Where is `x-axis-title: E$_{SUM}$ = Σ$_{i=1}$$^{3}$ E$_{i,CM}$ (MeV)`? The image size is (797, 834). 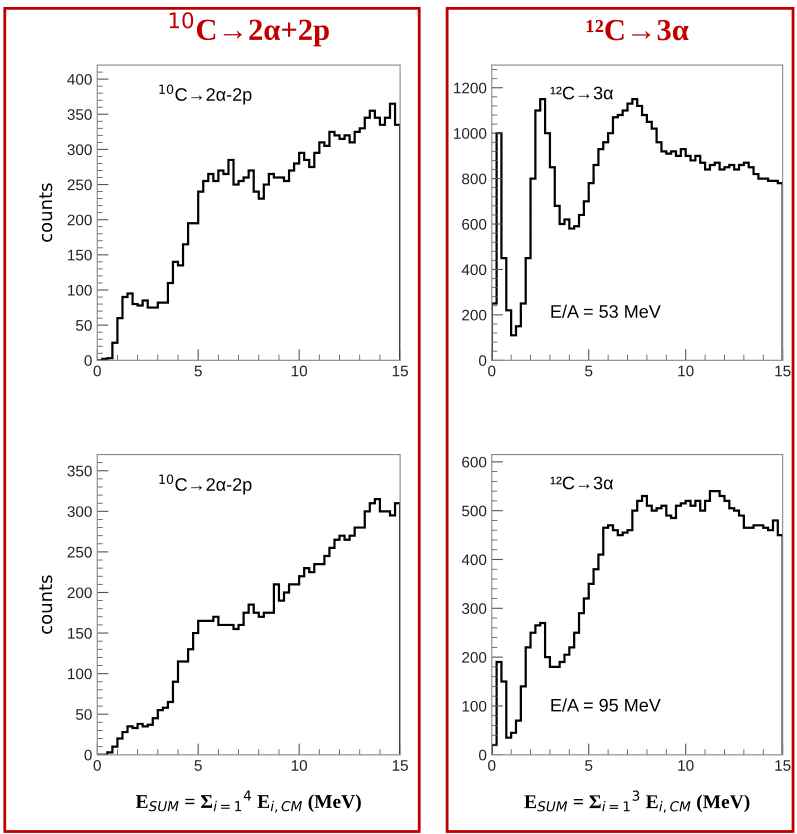 x-axis-title: E$_{SUM}$ = Σ$_{i=1}$$^{3}$ E$_{i,CM}$ (MeV) is located at coordinates (637, 801).